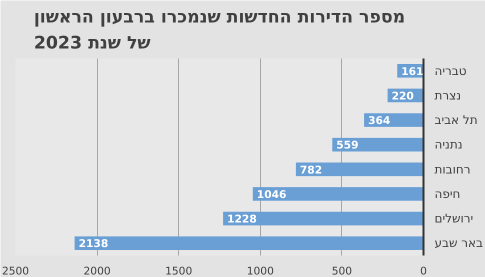 This screenshot has height=277, width=485. I want to click on y-tick-label: נצרת, so click(448, 95).